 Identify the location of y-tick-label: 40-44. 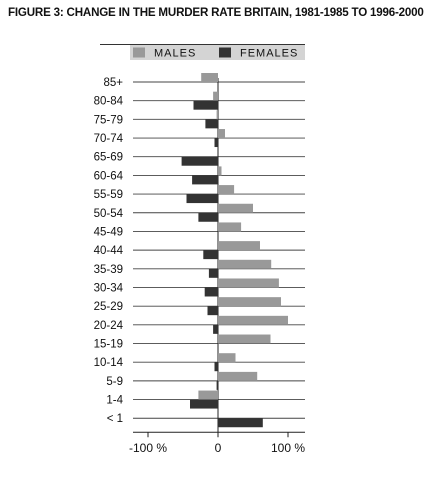
(109, 251).